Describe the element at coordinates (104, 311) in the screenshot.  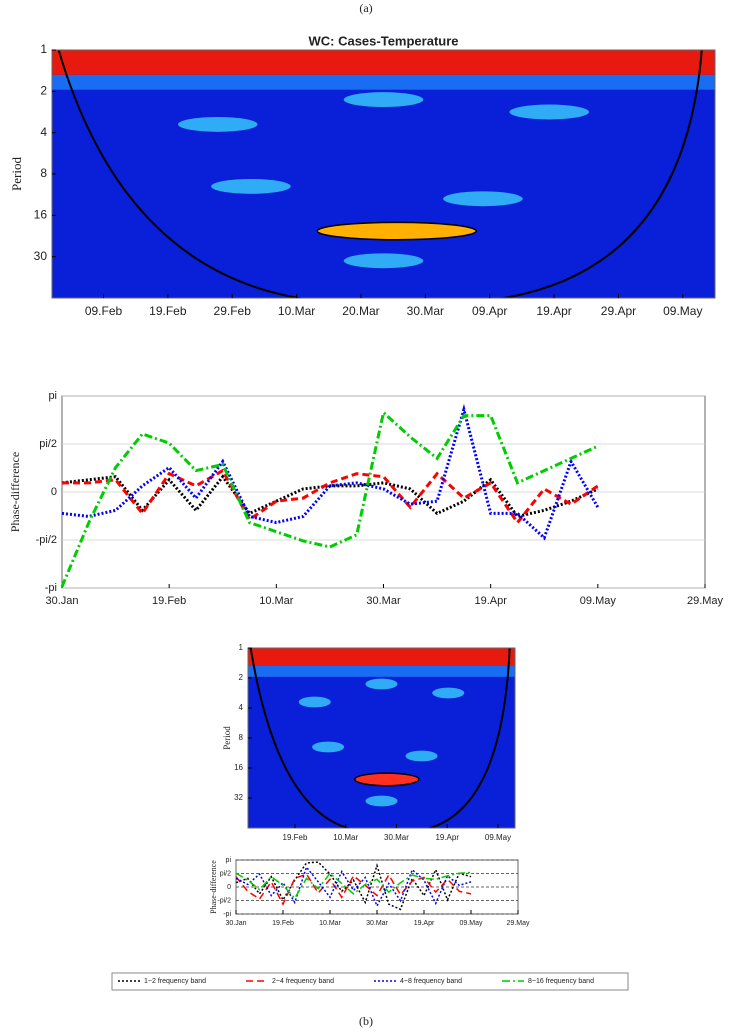
I see `x-tick-label: 09.Feb` at that location.